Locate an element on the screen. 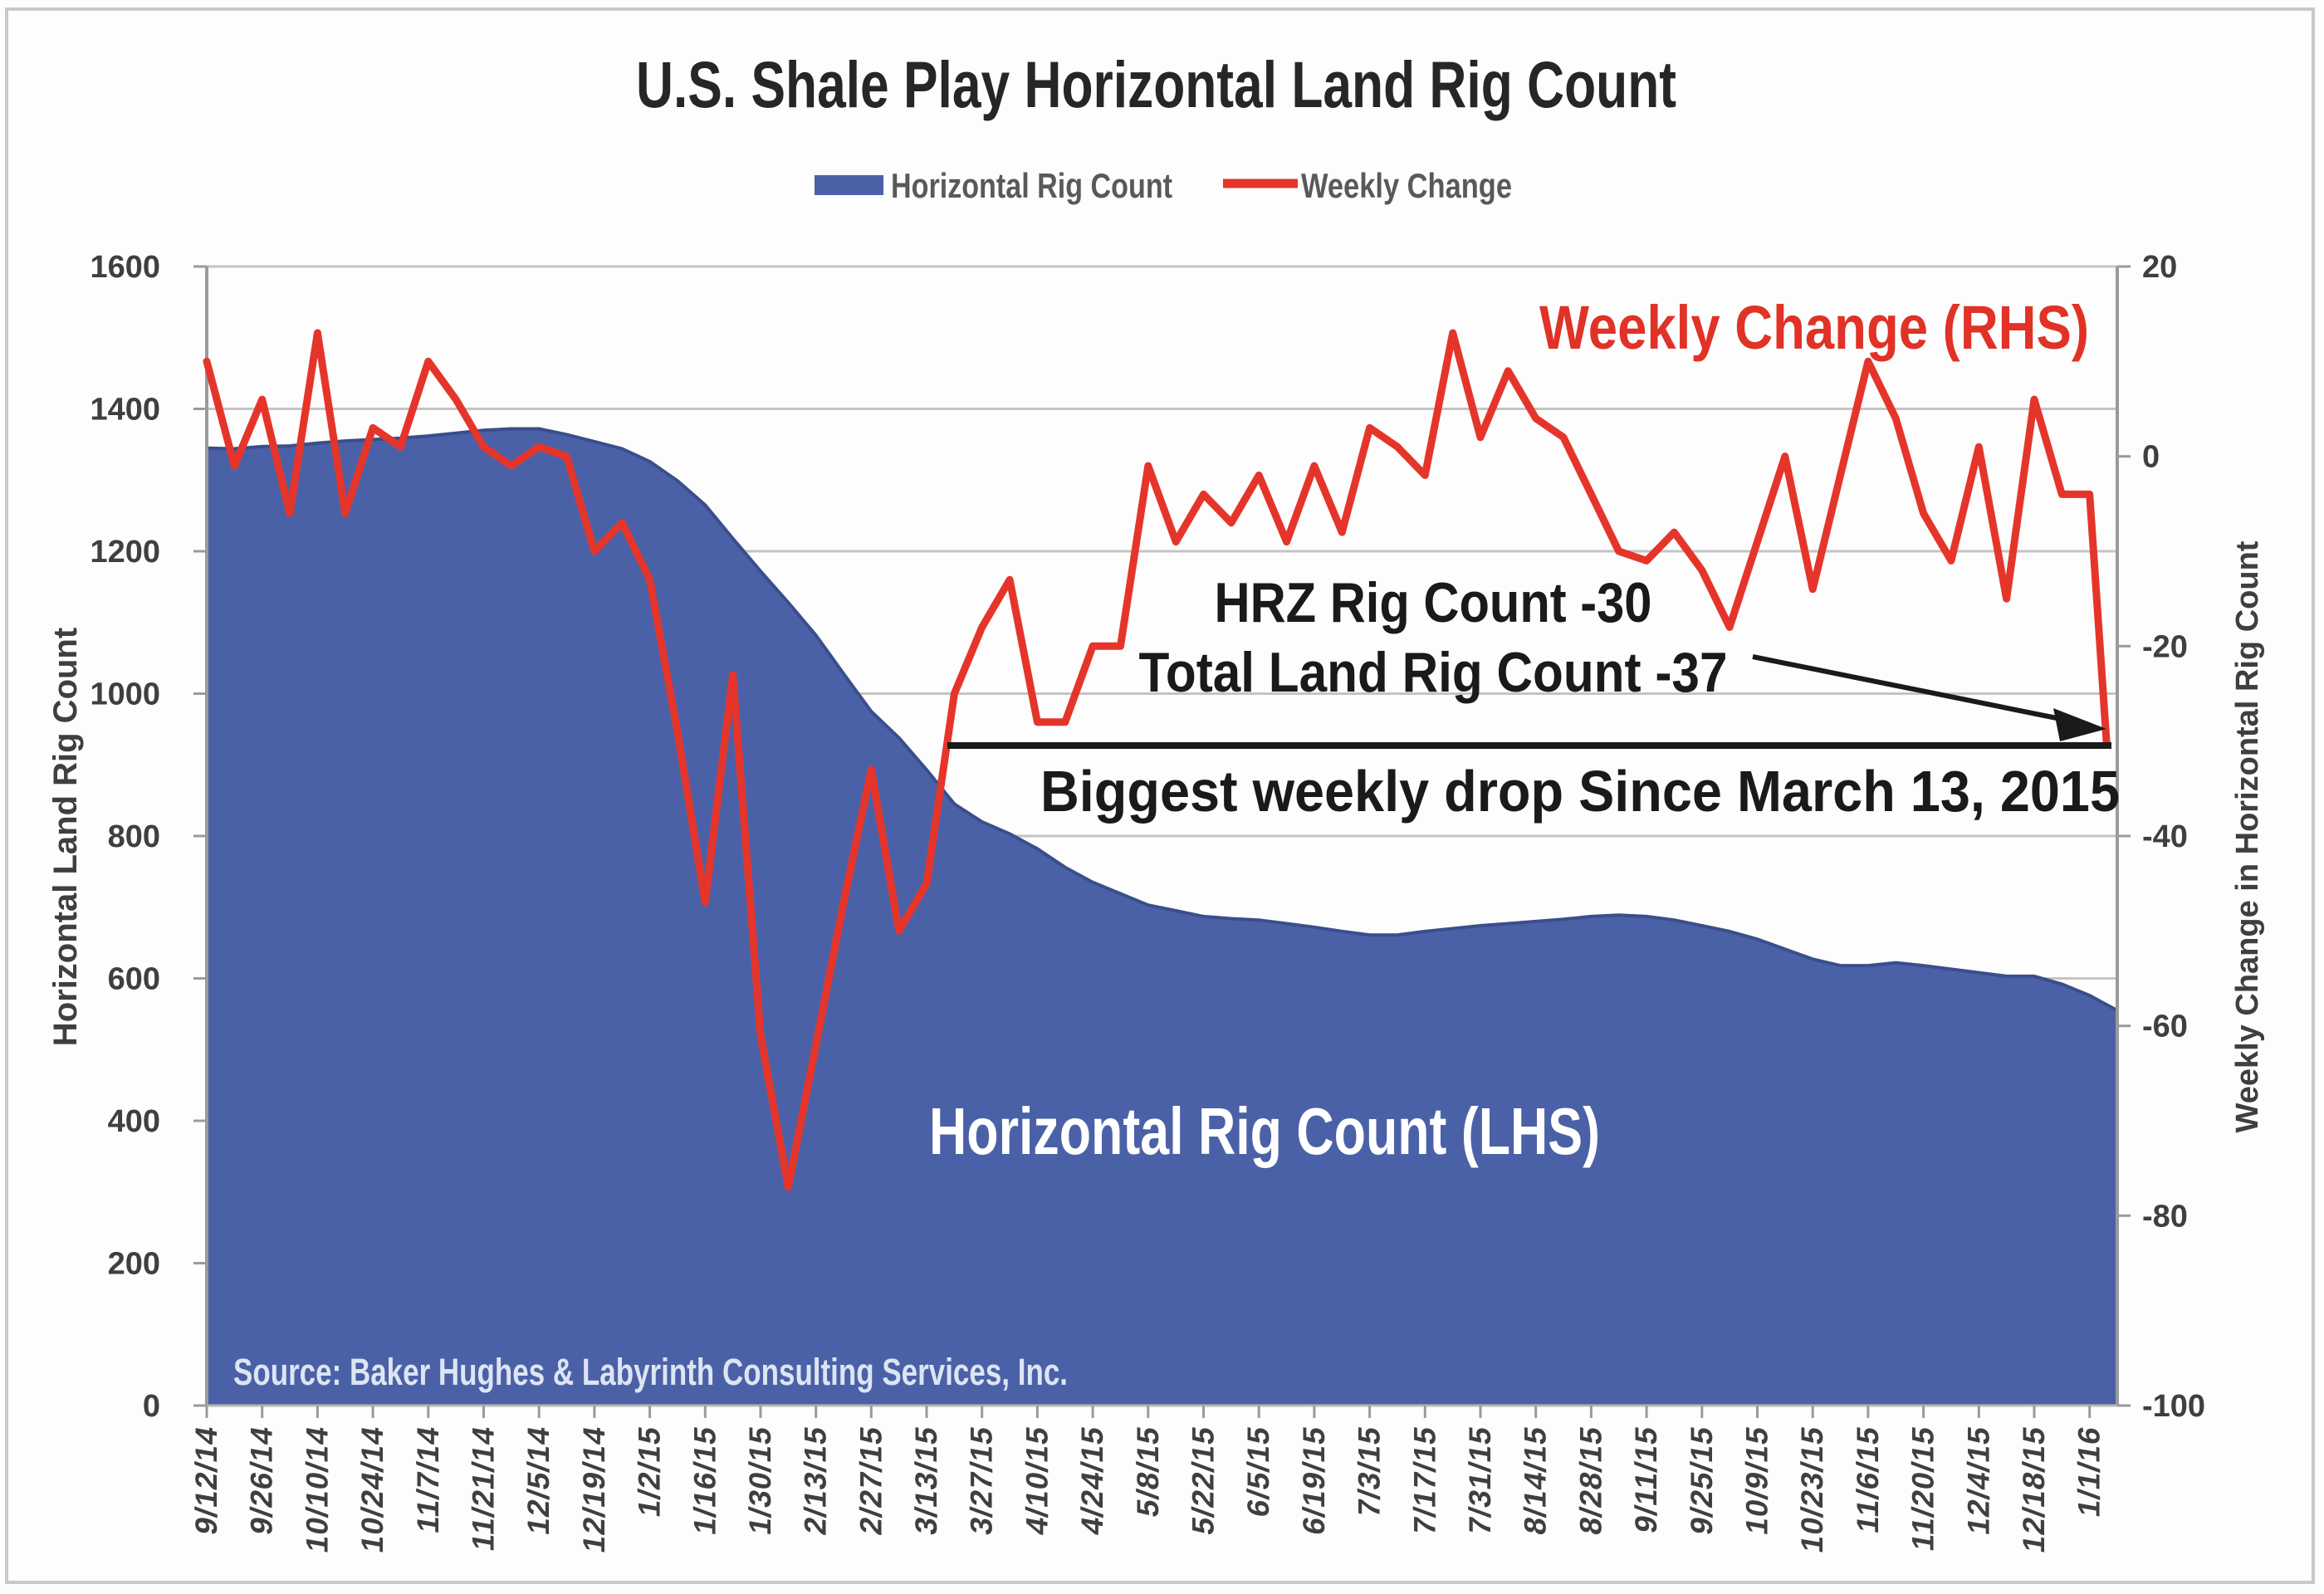  svg-text: 9/12/14 is located at coordinates (205, 1480).